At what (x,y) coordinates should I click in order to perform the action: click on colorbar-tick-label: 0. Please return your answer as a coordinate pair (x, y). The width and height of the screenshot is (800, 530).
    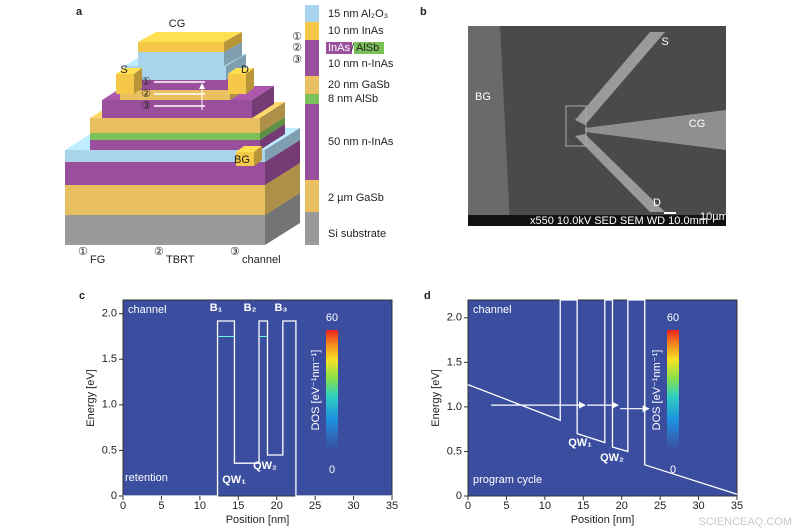
    Looking at the image, I should click on (332, 470).